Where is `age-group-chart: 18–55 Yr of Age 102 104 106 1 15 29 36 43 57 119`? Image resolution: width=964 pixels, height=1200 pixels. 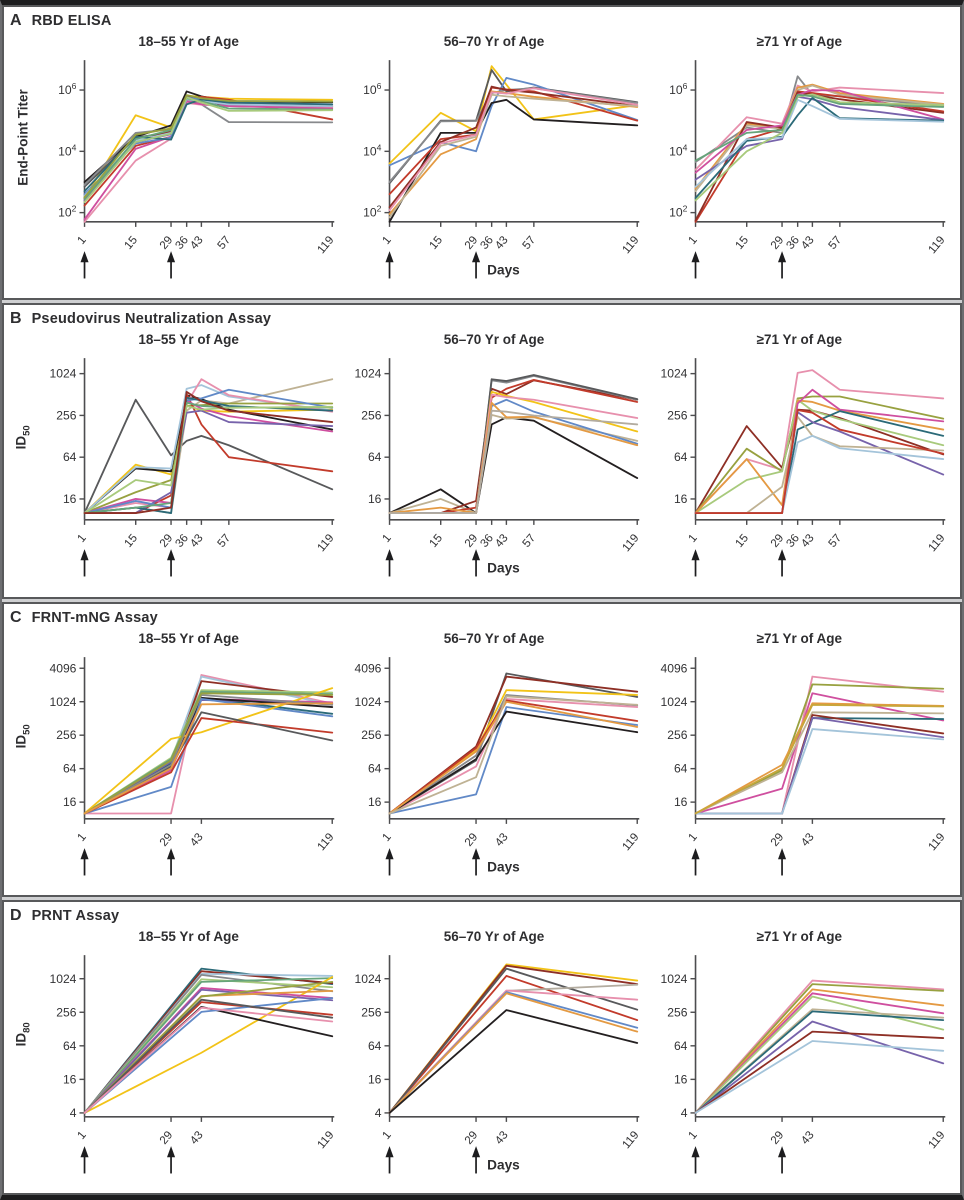
age-group-chart: 18–55 Yr of Age 102 104 106 1 15 29 36 43 57 119 is located at coordinates (188, 166).